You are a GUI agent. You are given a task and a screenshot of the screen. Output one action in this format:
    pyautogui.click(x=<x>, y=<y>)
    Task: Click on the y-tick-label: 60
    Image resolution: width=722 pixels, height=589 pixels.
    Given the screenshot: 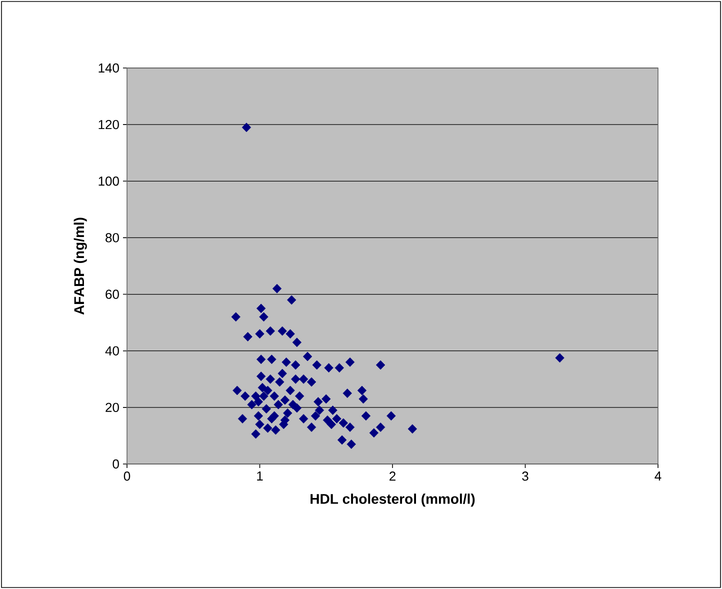 What is the action you would take?
    pyautogui.click(x=112, y=294)
    